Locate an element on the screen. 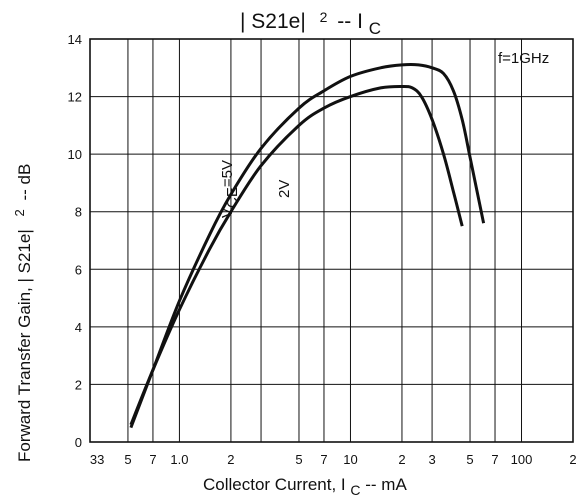 The height and width of the screenshot is (499, 586). x-tick-label-11: 7 is located at coordinates (494, 459).